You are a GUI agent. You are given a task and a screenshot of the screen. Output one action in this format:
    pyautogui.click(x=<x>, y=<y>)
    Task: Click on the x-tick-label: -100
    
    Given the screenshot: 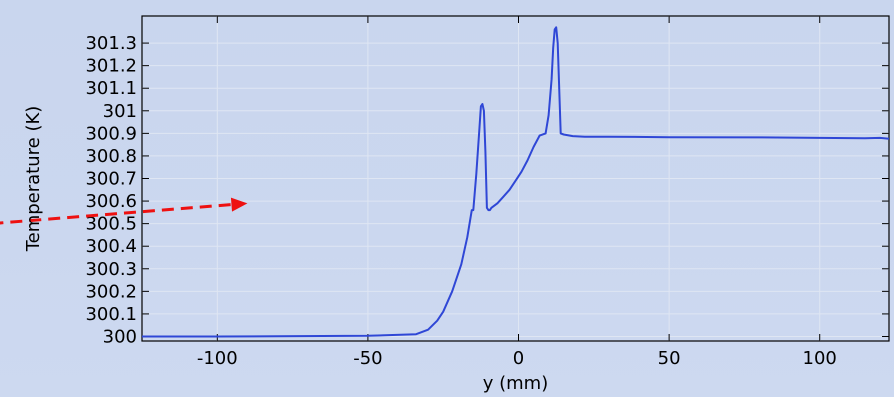 What is the action you would take?
    pyautogui.click(x=217, y=358)
    